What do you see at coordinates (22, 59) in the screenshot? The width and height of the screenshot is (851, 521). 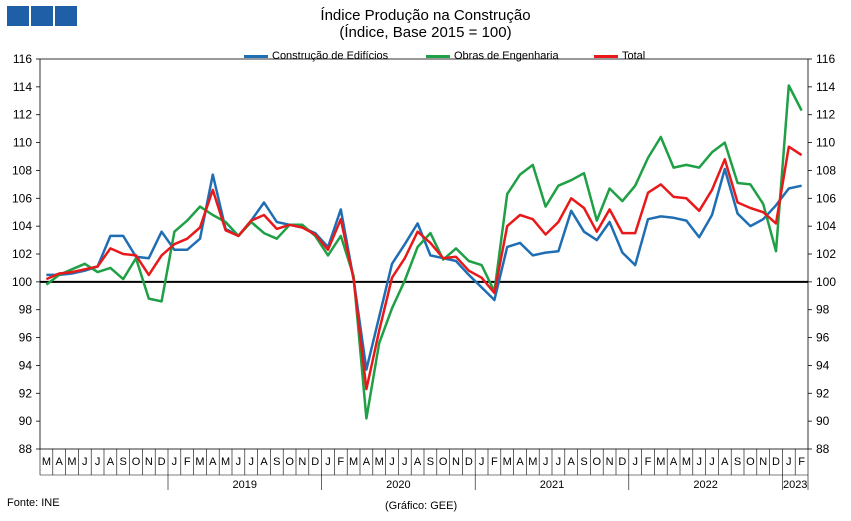 I see `y-tick-label-left: 116` at bounding box center [22, 59].